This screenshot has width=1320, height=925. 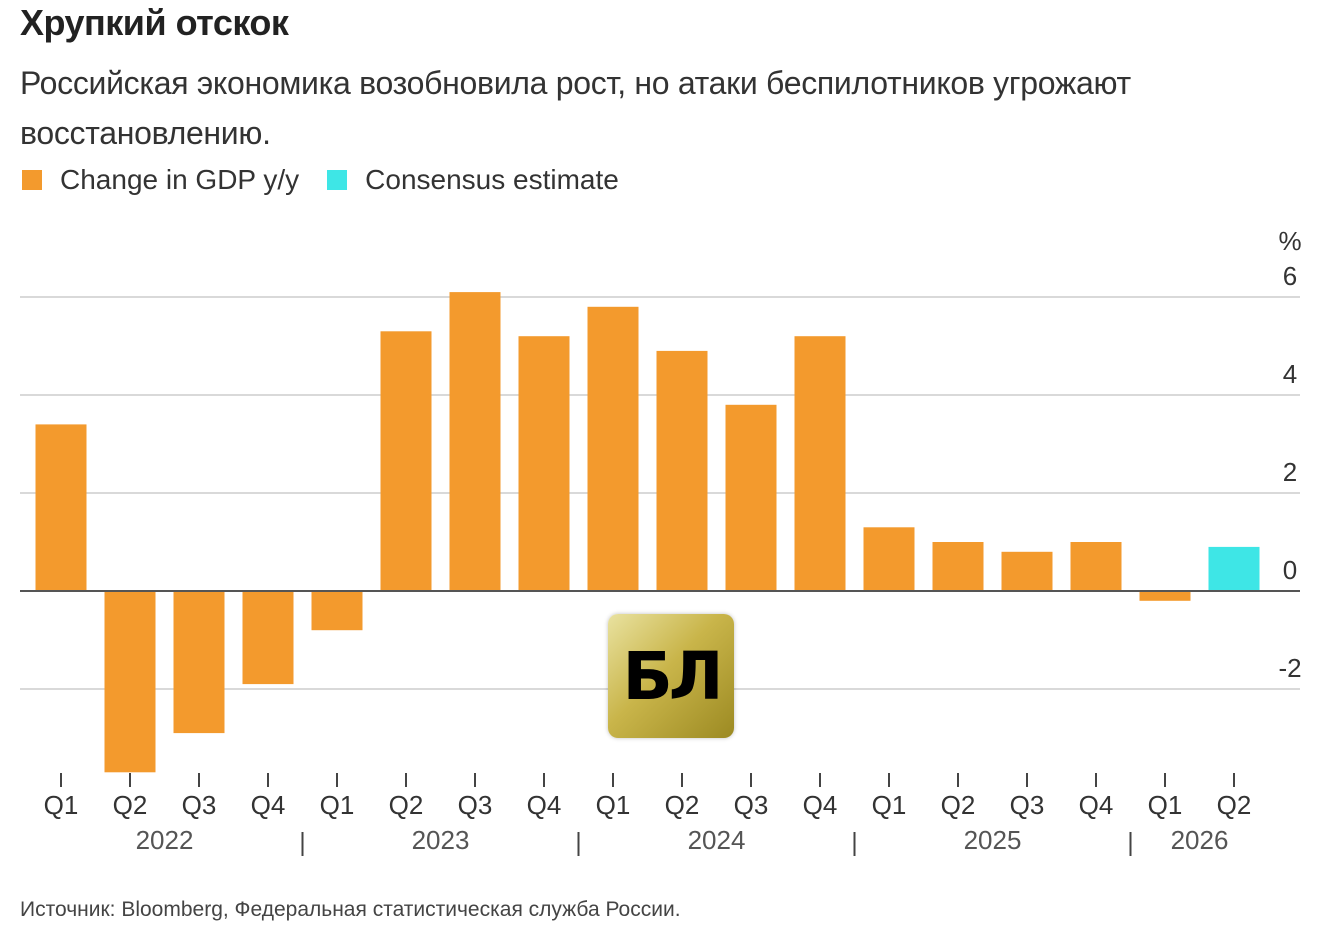 What do you see at coordinates (130, 805) in the screenshot?
I see `x-tick-label-1: Q2` at bounding box center [130, 805].